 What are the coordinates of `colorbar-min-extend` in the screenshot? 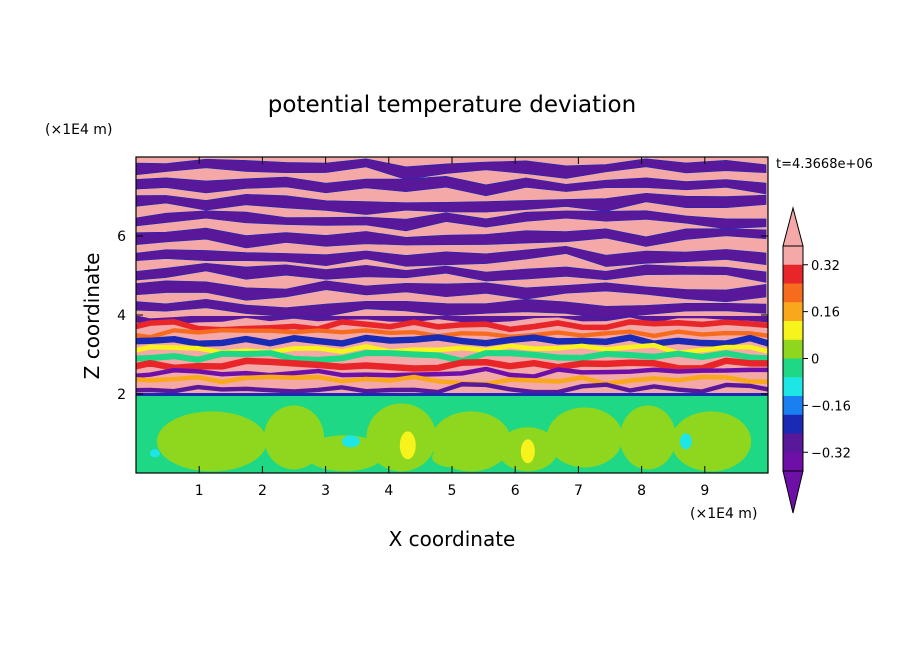 It's located at (793, 492).